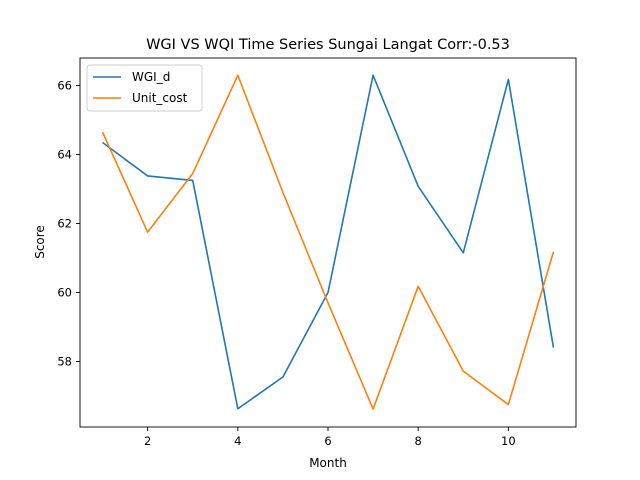 The image size is (640, 480). Describe the element at coordinates (508, 441) in the screenshot. I see `x-tick-label: 10` at that location.